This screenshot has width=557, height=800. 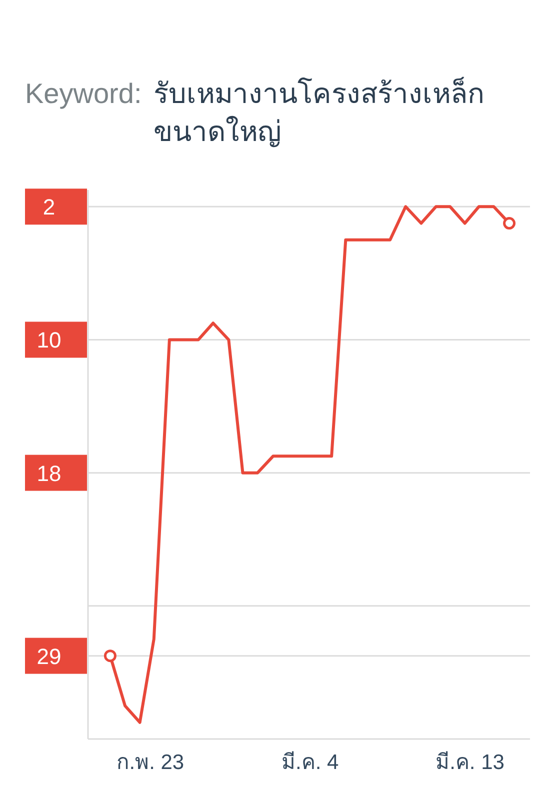 I want to click on x-tick-label: ก.พ. 23, so click(x=150, y=762).